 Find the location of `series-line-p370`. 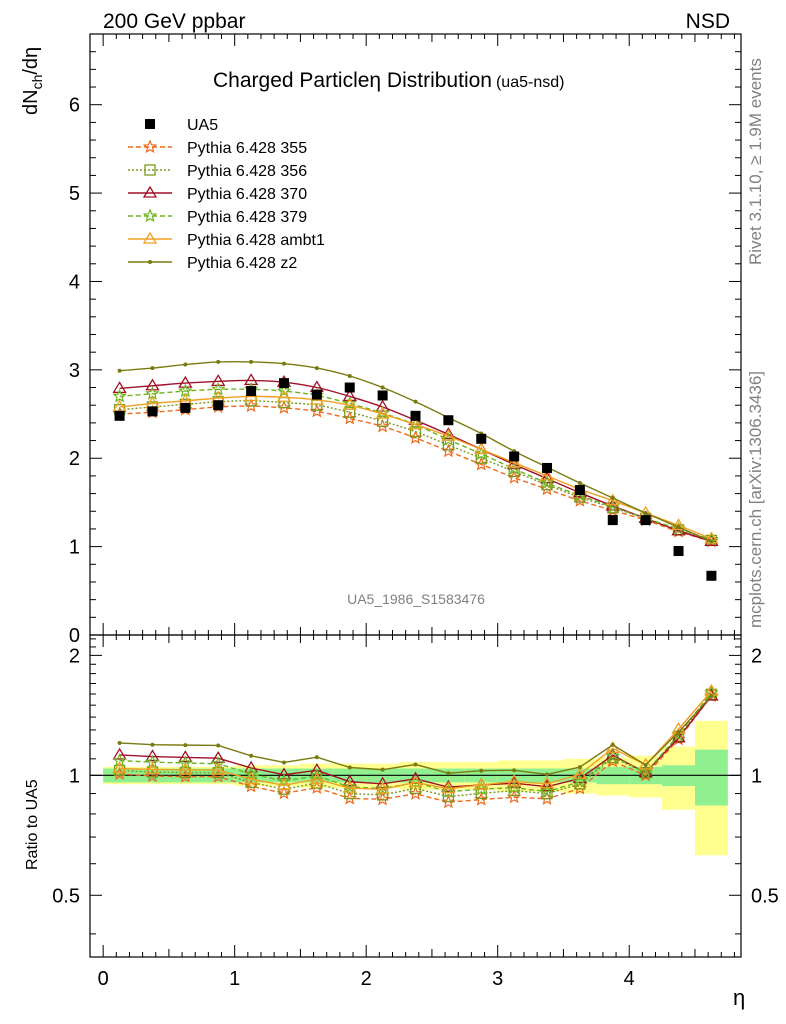

series-line-p370 is located at coordinates (415, 460).